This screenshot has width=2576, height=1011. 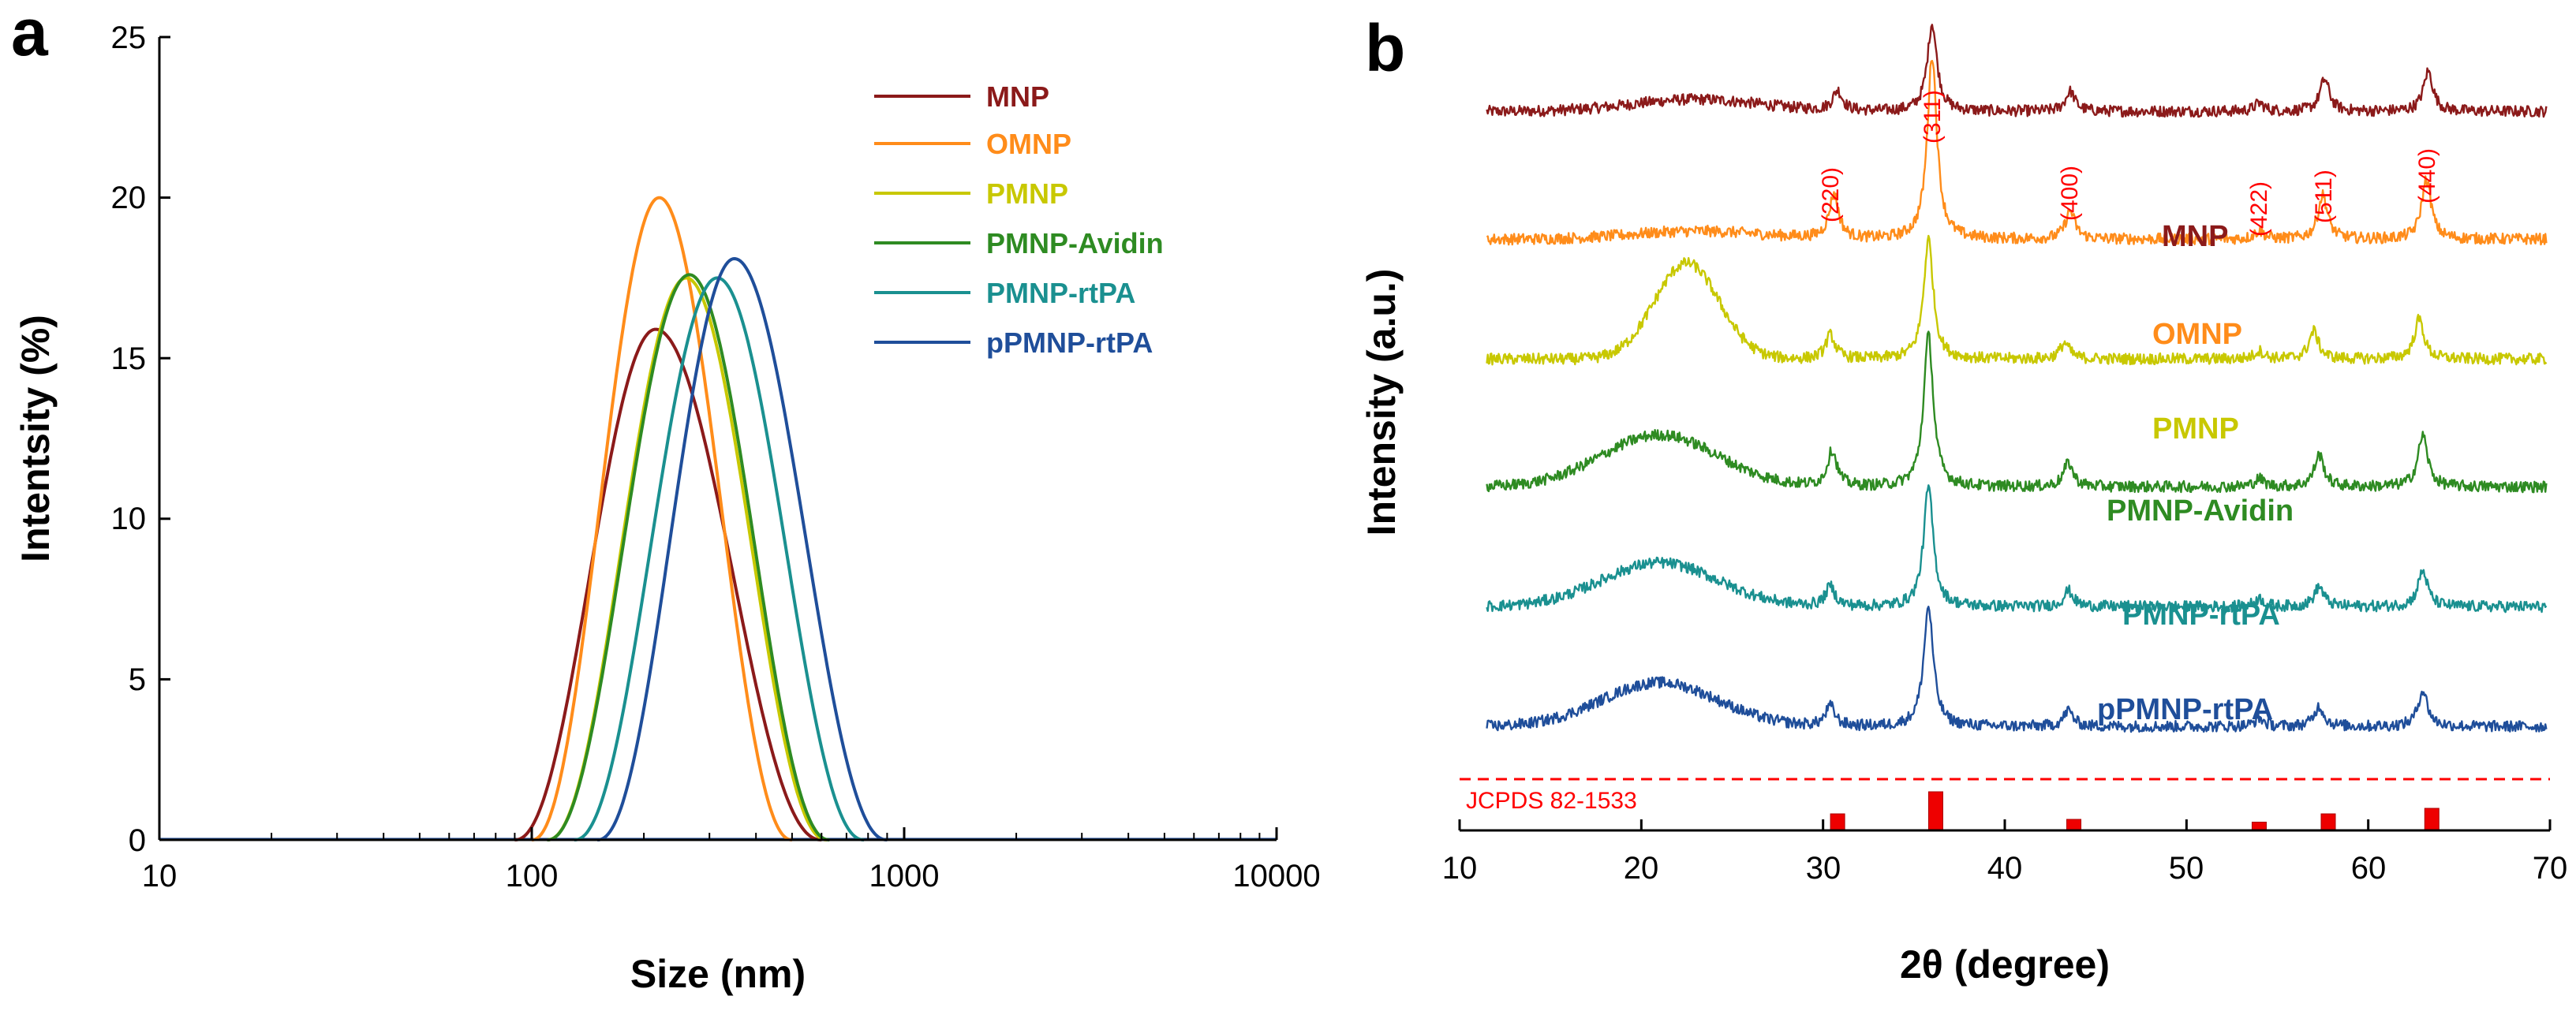 What do you see at coordinates (2017, 300) in the screenshot?
I see `xrd-series-pmnp` at bounding box center [2017, 300].